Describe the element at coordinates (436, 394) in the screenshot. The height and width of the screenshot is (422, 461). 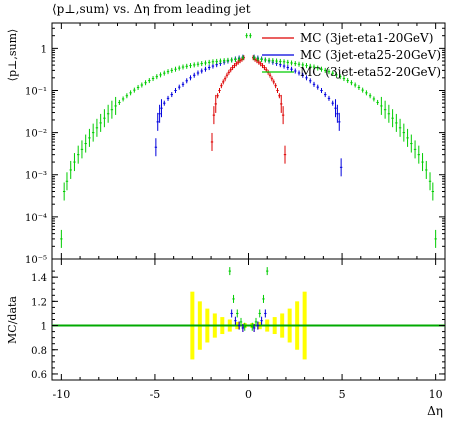
I see `x-tick-label: 10` at that location.